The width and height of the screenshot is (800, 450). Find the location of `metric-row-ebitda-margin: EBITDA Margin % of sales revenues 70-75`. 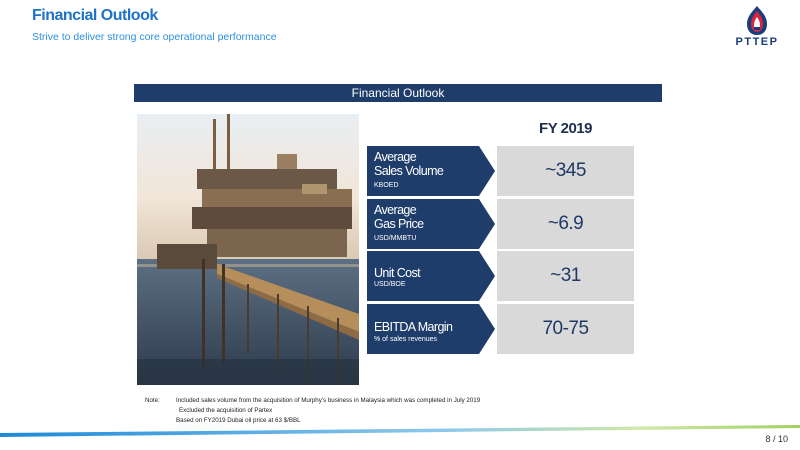

metric-row-ebitda-margin: EBITDA Margin % of sales revenues 70-75 is located at coordinates (500, 329).